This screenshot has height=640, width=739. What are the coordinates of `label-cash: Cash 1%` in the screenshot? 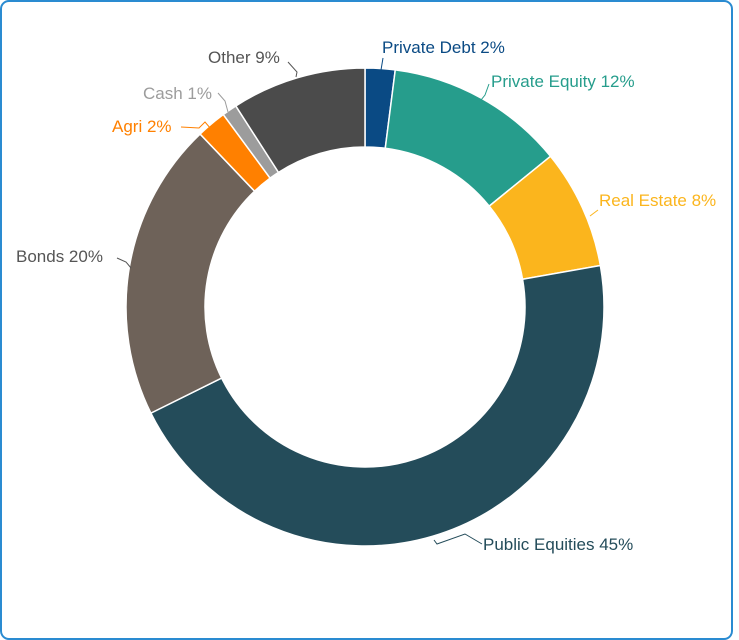 It's located at (177, 93).